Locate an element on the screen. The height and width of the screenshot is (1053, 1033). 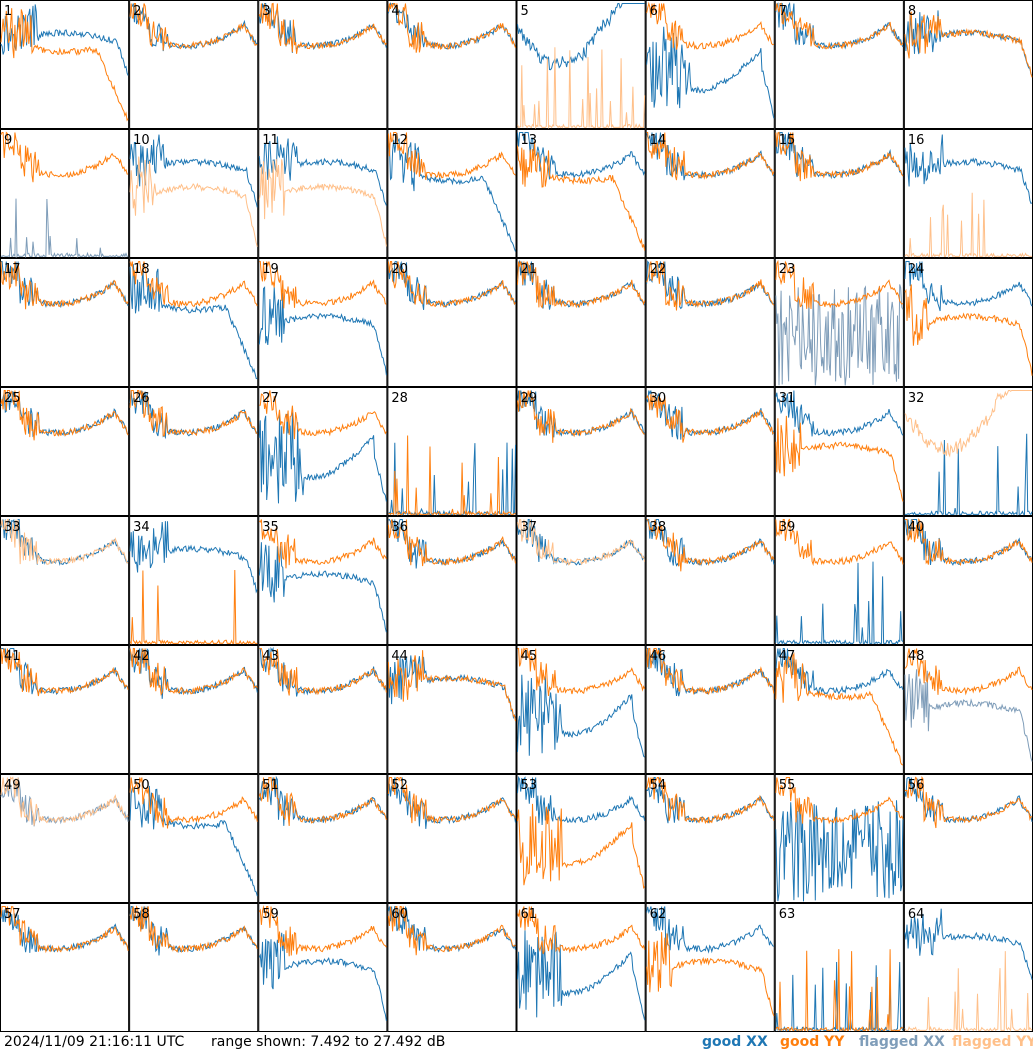
panel-52: 52 is located at coordinates (452, 838).